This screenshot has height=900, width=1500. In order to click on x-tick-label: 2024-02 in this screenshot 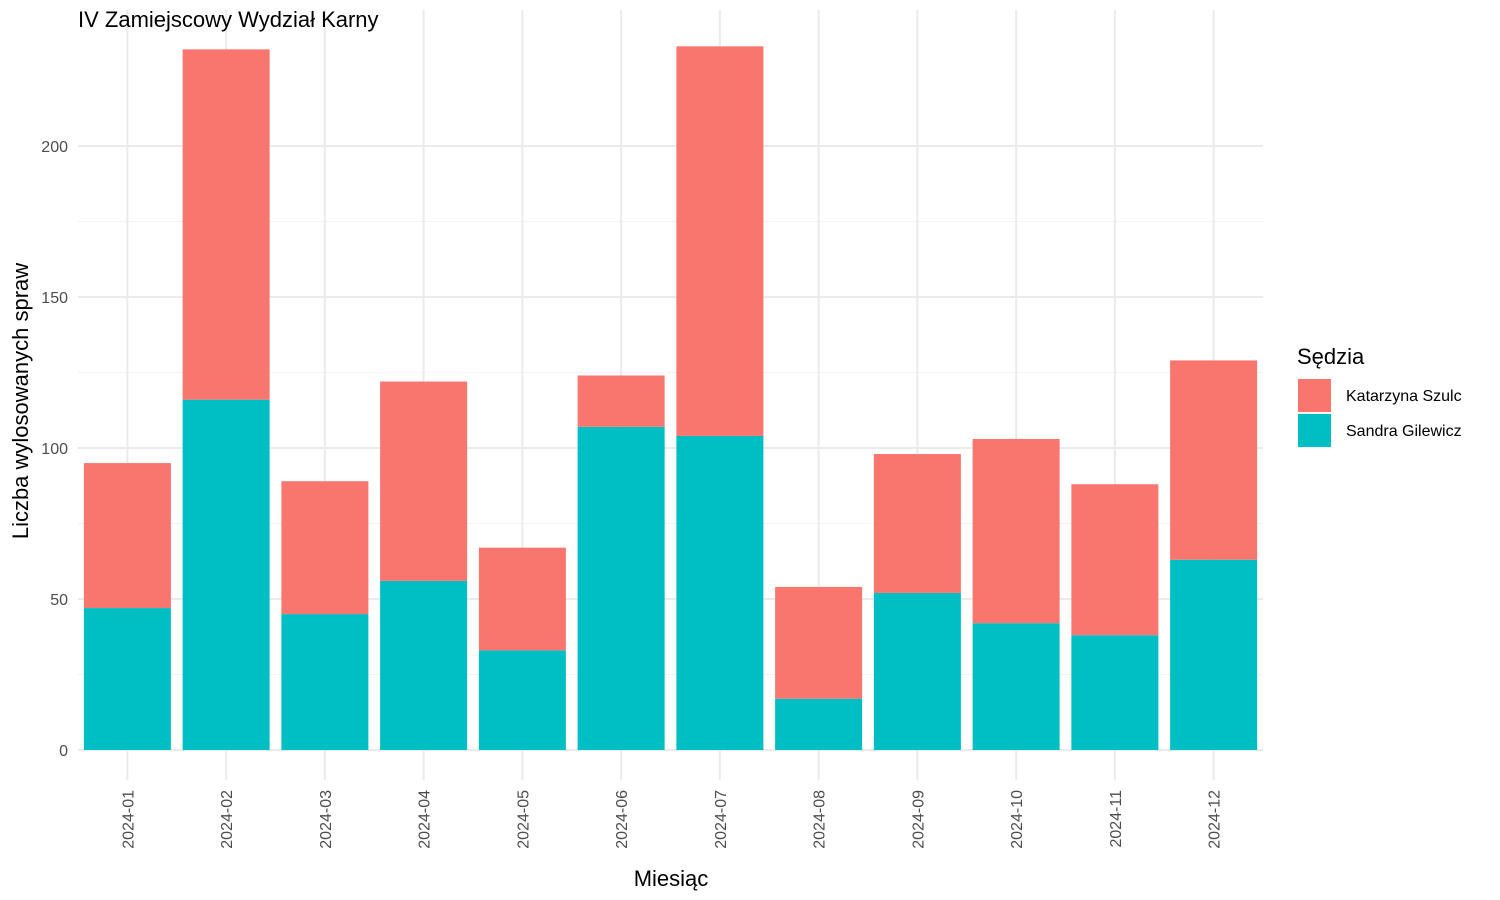, I will do `click(227, 819)`.